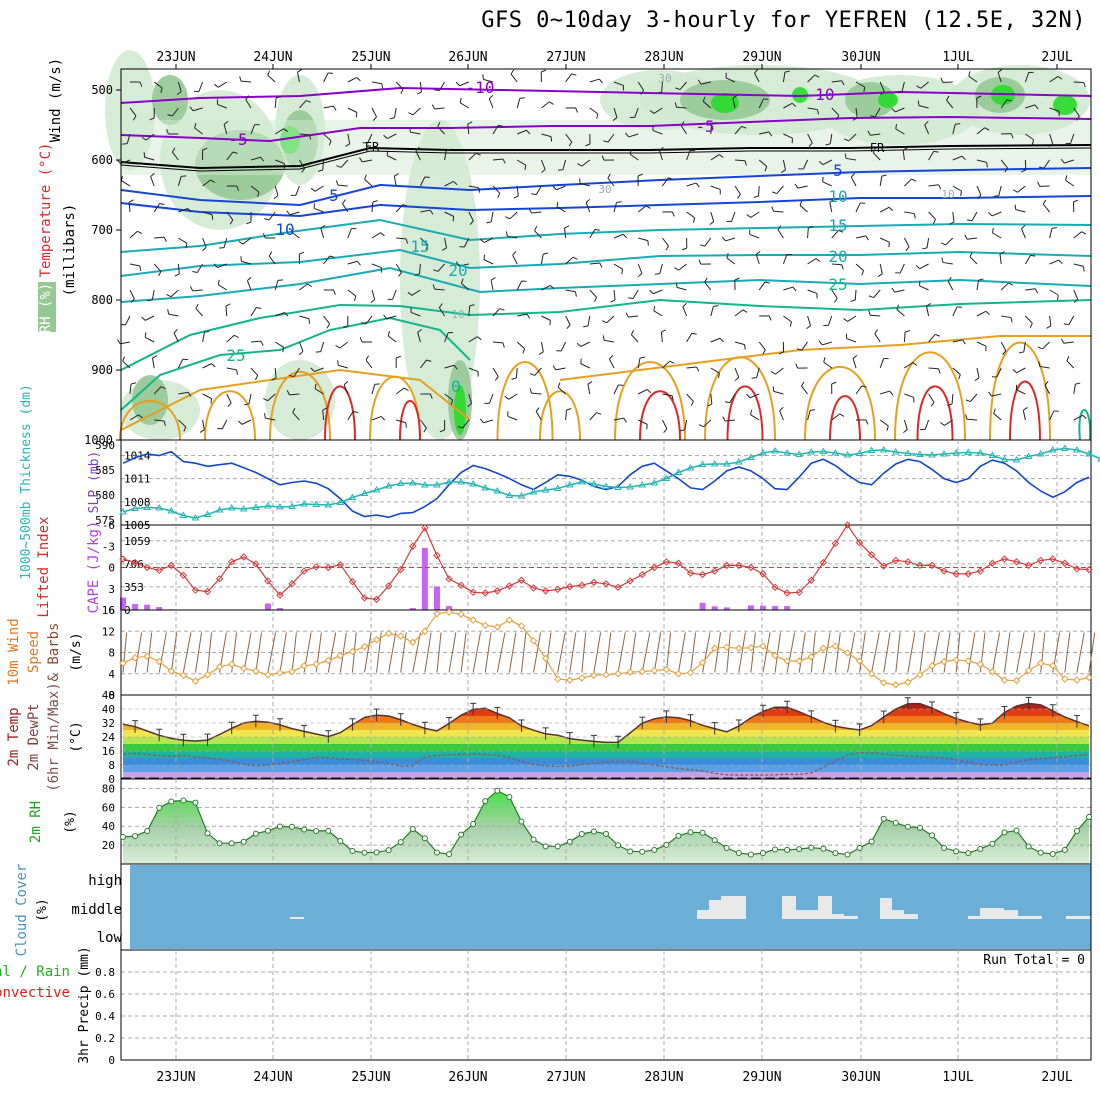 The width and height of the screenshot is (1100, 1100). Describe the element at coordinates (108, 695) in the screenshot. I see `temp-tick-label: 48` at that location.